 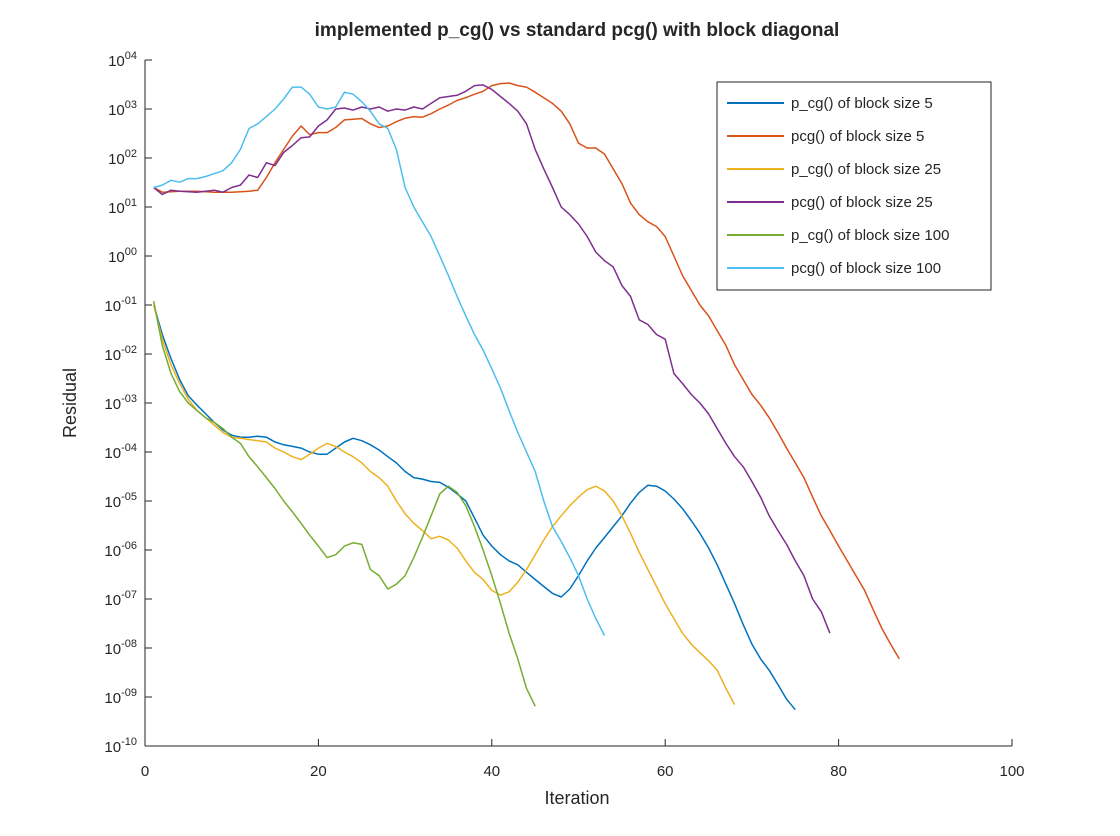 What do you see at coordinates (122, 109) in the screenshot?
I see `y-tick-label: 1003` at bounding box center [122, 109].